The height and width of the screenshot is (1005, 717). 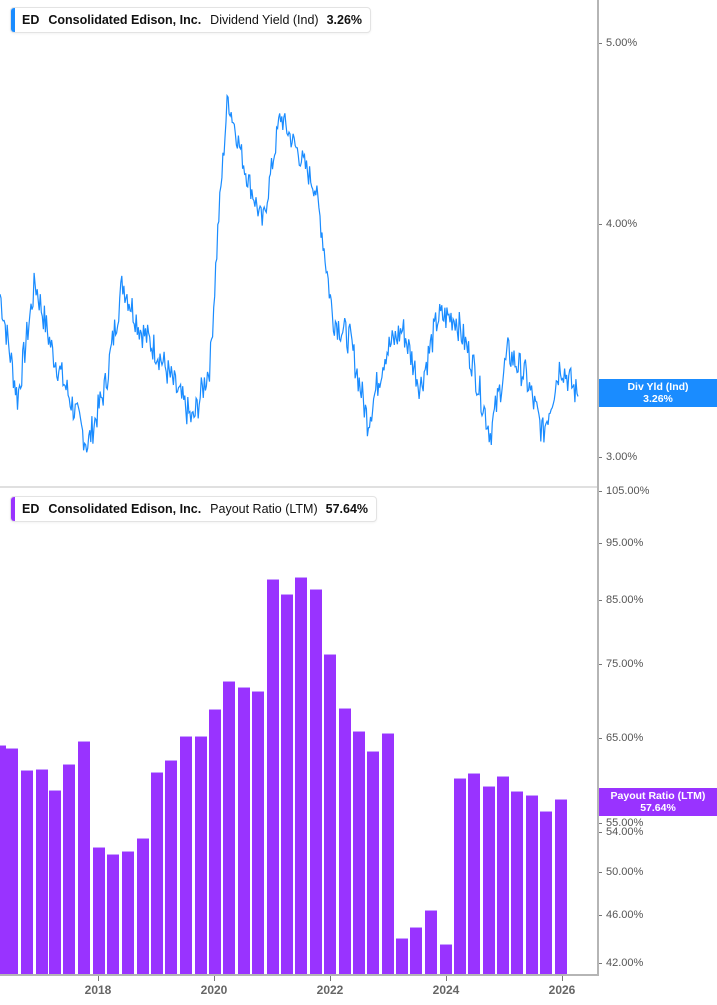 What do you see at coordinates (98, 990) in the screenshot?
I see `x-tick-label: 2018` at bounding box center [98, 990].